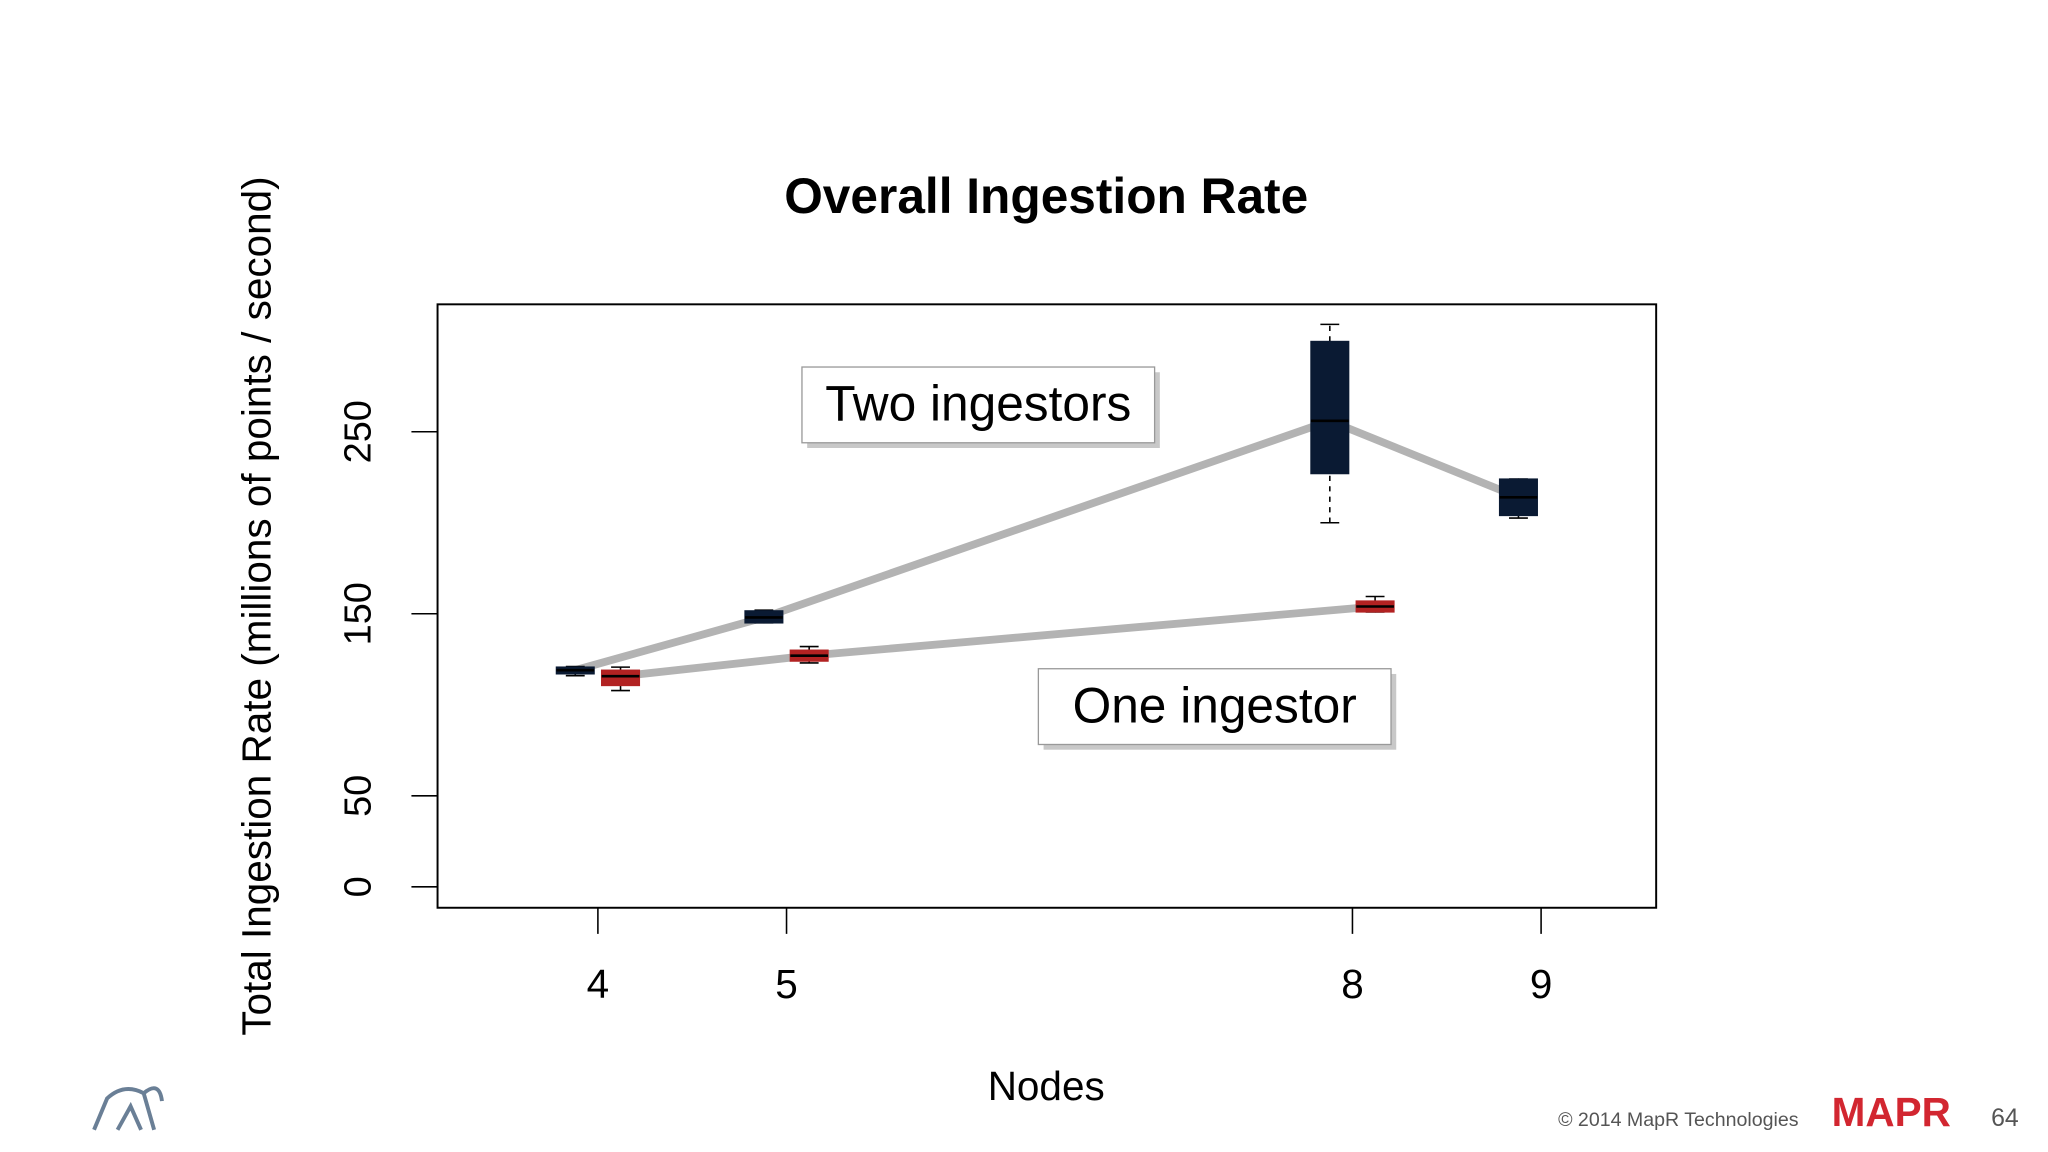 This screenshot has height=1152, width=2048. I want to click on y-tick-label: 250, so click(358, 431).